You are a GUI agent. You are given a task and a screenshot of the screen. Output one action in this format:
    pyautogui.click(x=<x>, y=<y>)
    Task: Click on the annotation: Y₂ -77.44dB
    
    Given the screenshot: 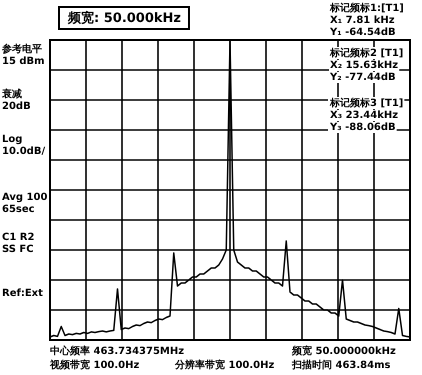 What is the action you would take?
    pyautogui.click(x=362, y=77)
    